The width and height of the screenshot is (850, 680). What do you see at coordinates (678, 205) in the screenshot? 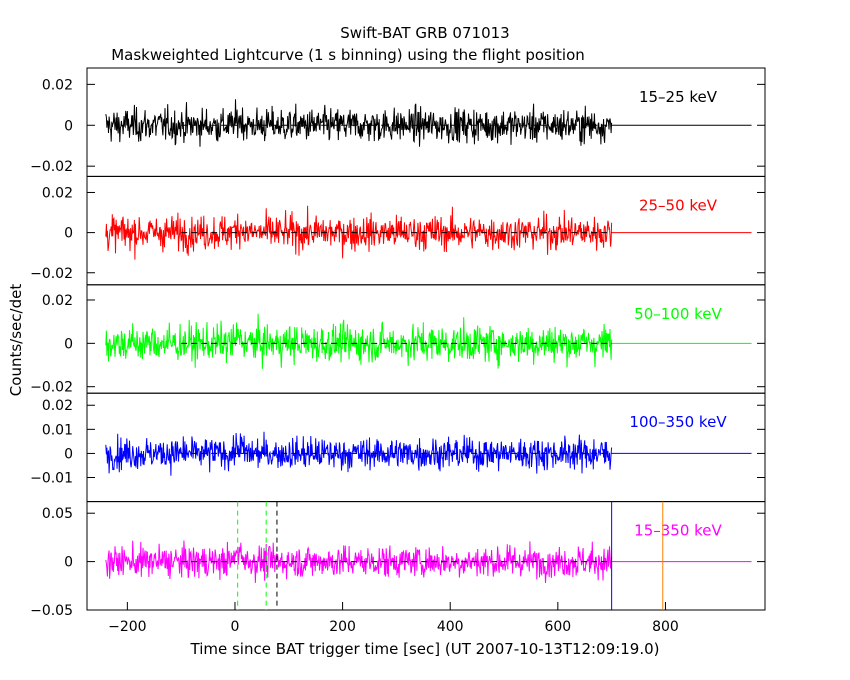
I see `panel-label-1: 25–50 keV` at bounding box center [678, 205].